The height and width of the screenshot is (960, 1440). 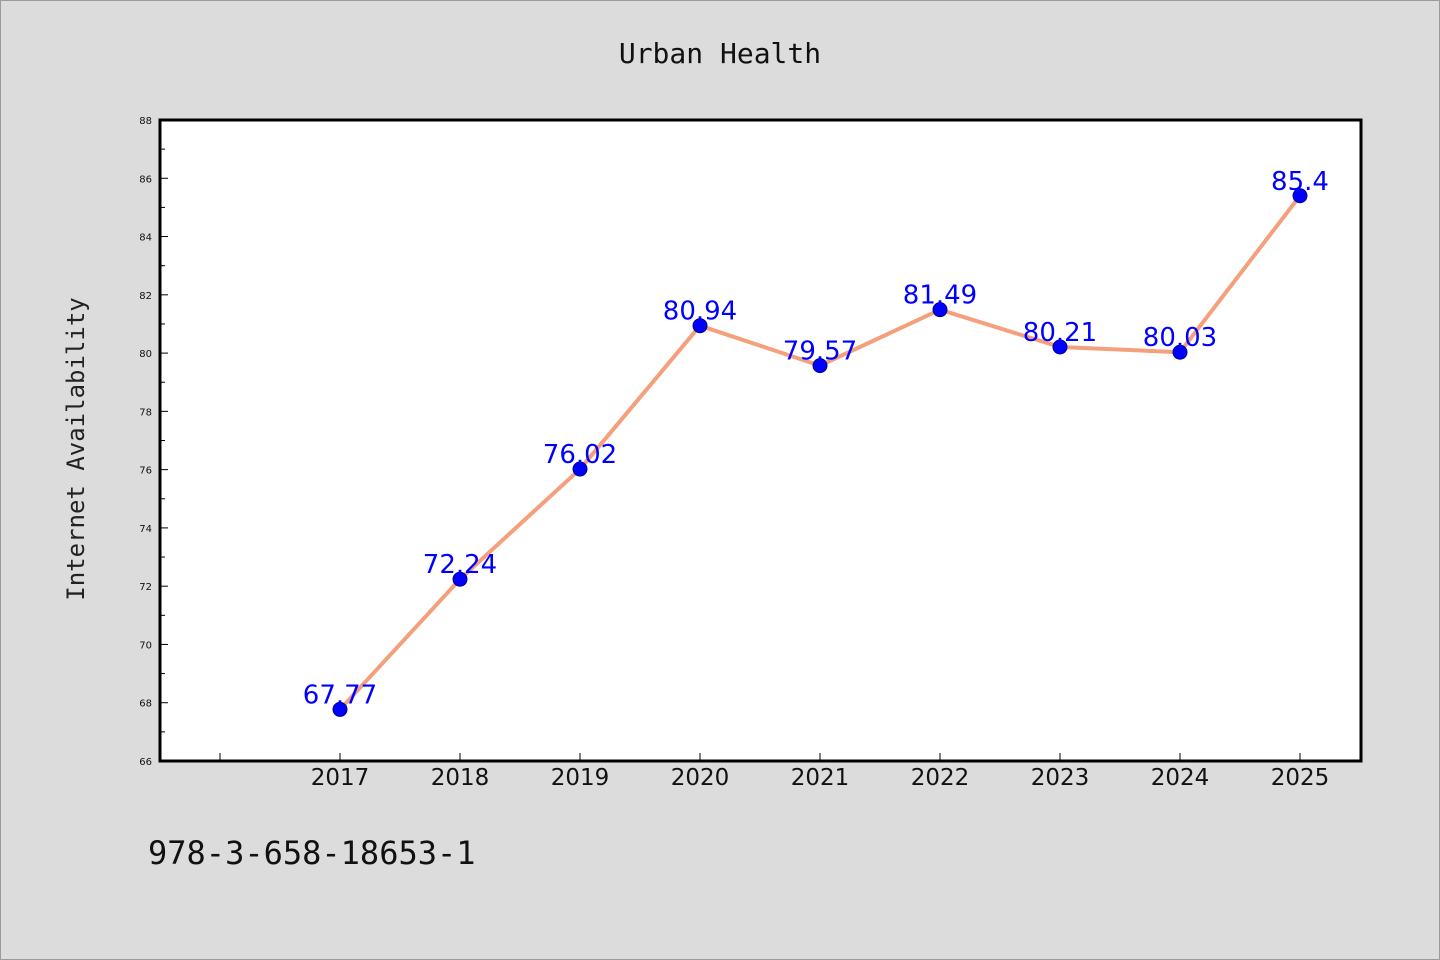 What do you see at coordinates (700, 778) in the screenshot?
I see `x-tick-label: 2020` at bounding box center [700, 778].